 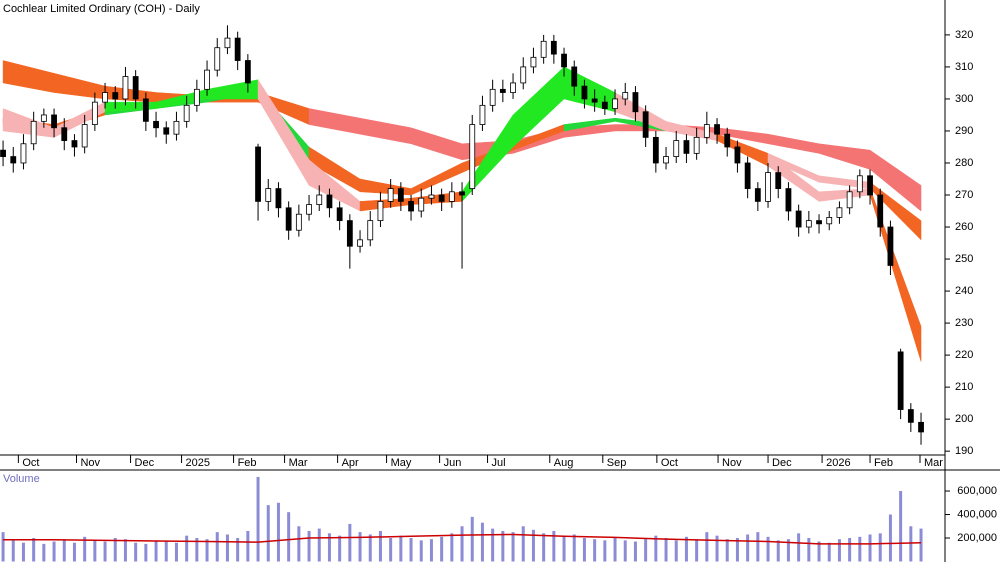 I want to click on y-tick-label: 260, so click(x=964, y=227).